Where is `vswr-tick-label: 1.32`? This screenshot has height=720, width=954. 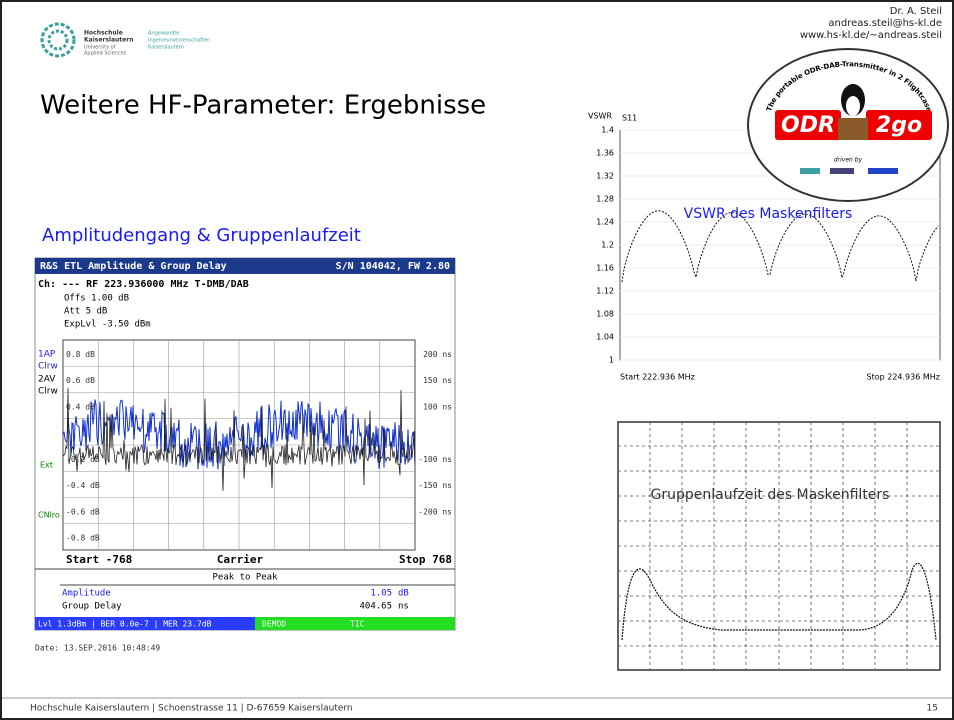 vswr-tick-label: 1.32 is located at coordinates (605, 176).